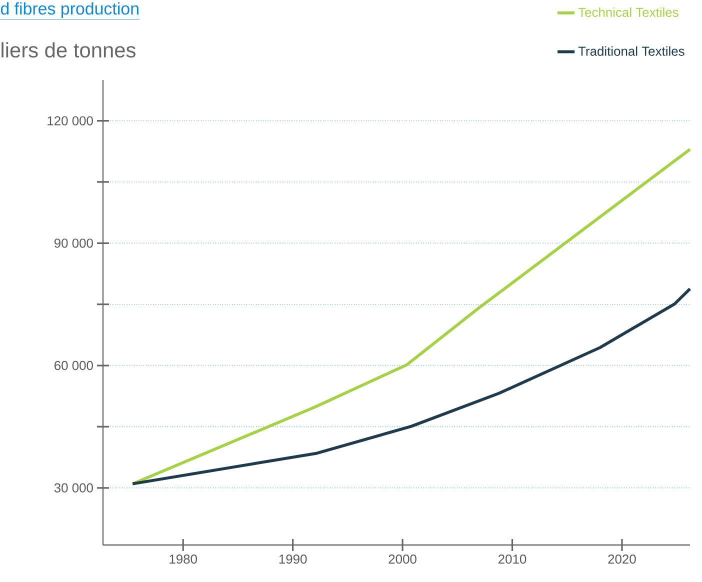 The height and width of the screenshot is (582, 702). I want to click on x-tick-label: 1990, so click(293, 559).